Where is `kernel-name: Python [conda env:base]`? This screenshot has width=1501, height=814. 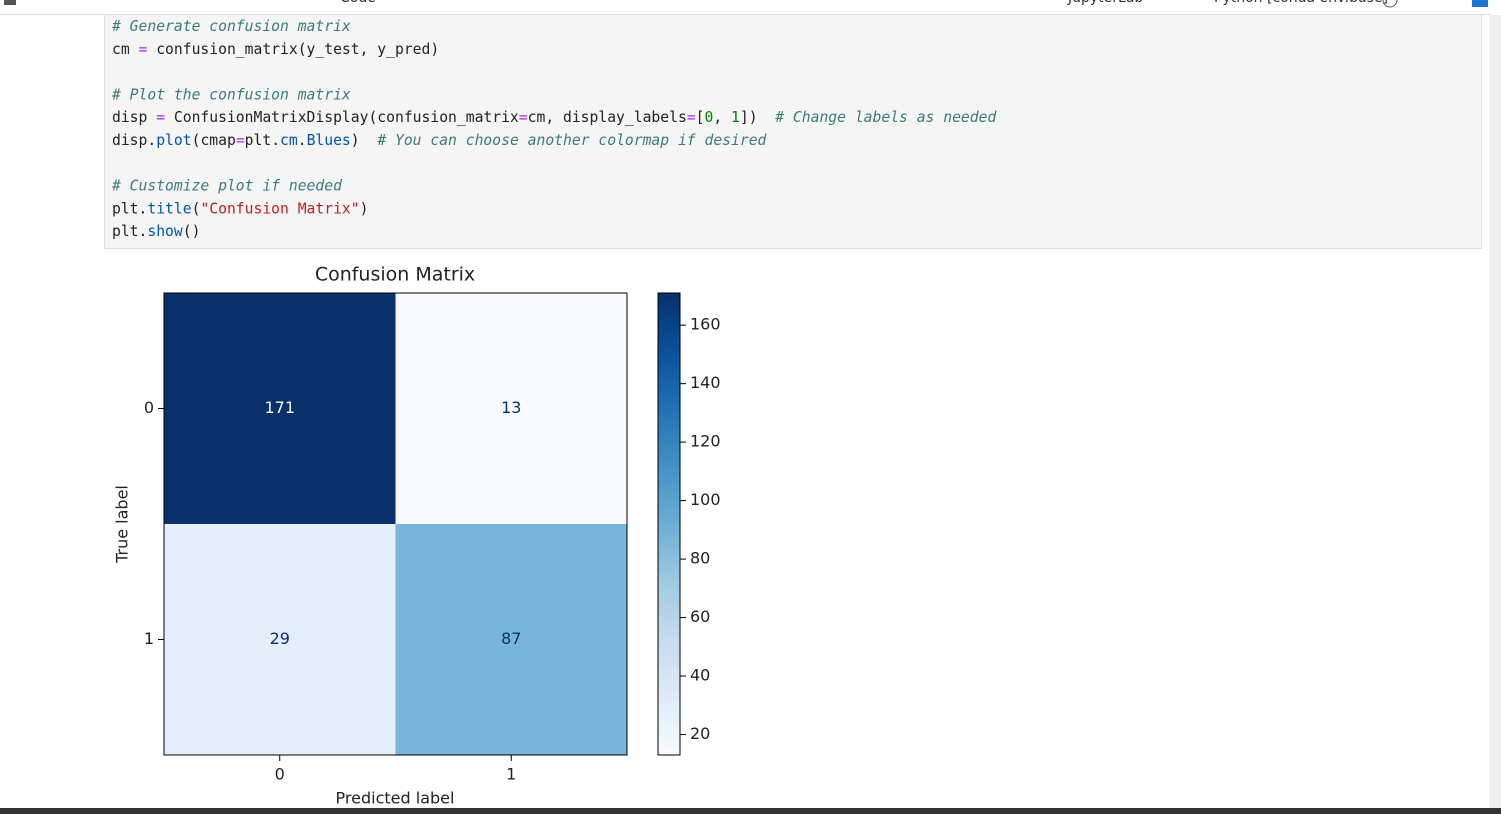
kernel-name: Python [conda env:base] is located at coordinates (1301, 3).